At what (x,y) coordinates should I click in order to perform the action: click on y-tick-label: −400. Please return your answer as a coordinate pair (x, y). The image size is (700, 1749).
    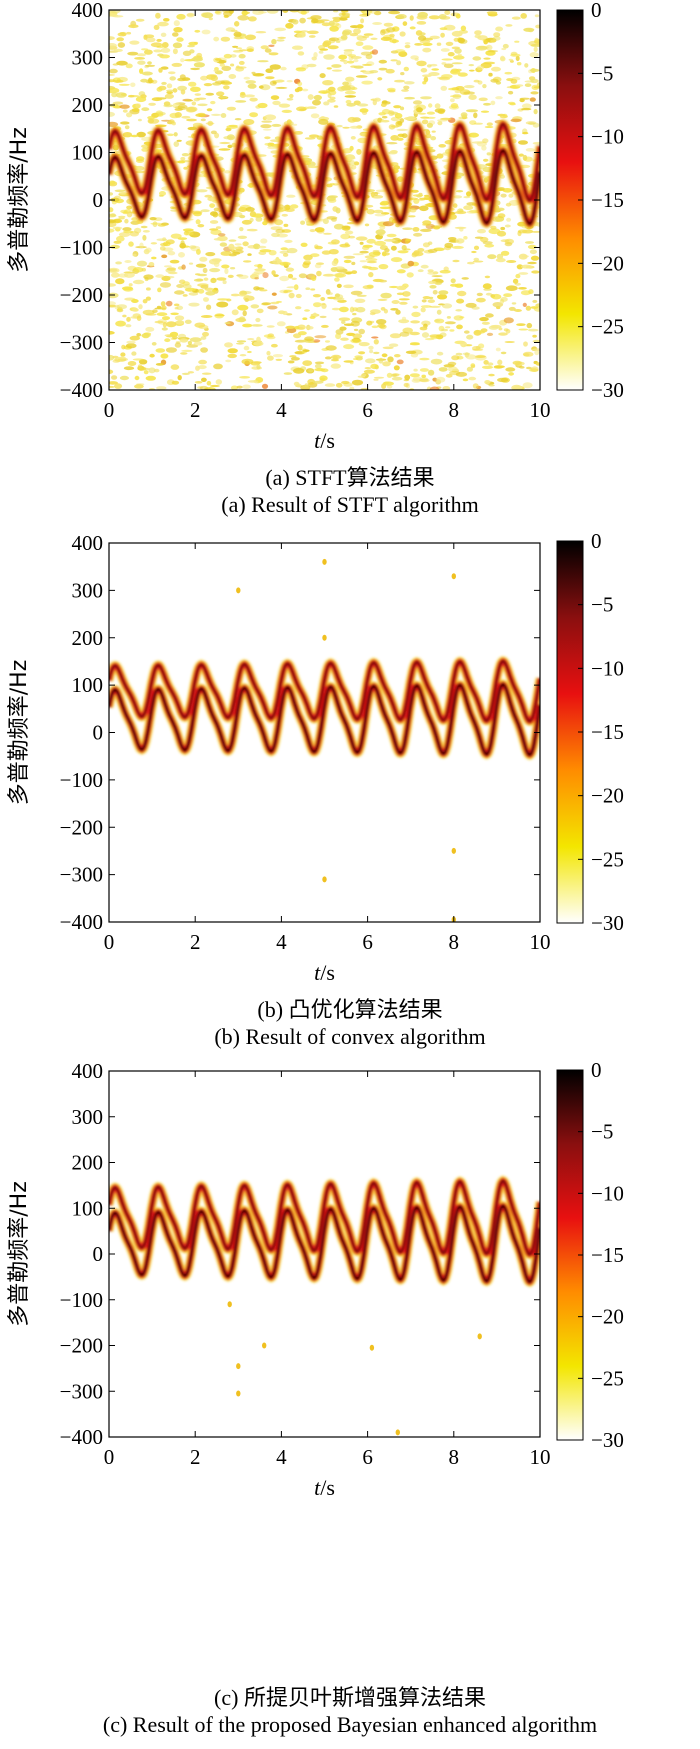
    Looking at the image, I should click on (81, 1437).